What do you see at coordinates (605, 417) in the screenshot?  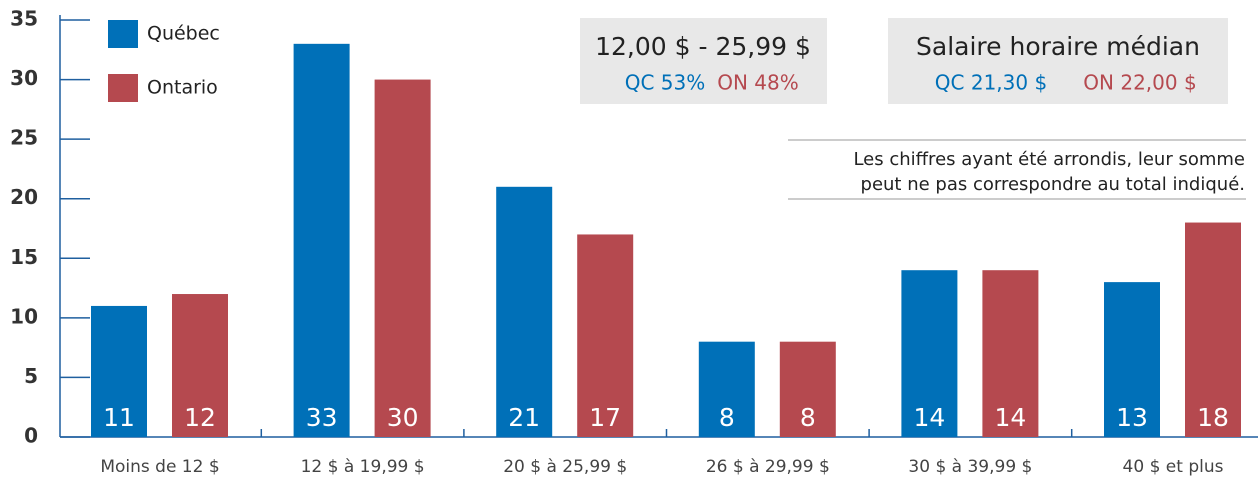 I see `value-label: 17` at bounding box center [605, 417].